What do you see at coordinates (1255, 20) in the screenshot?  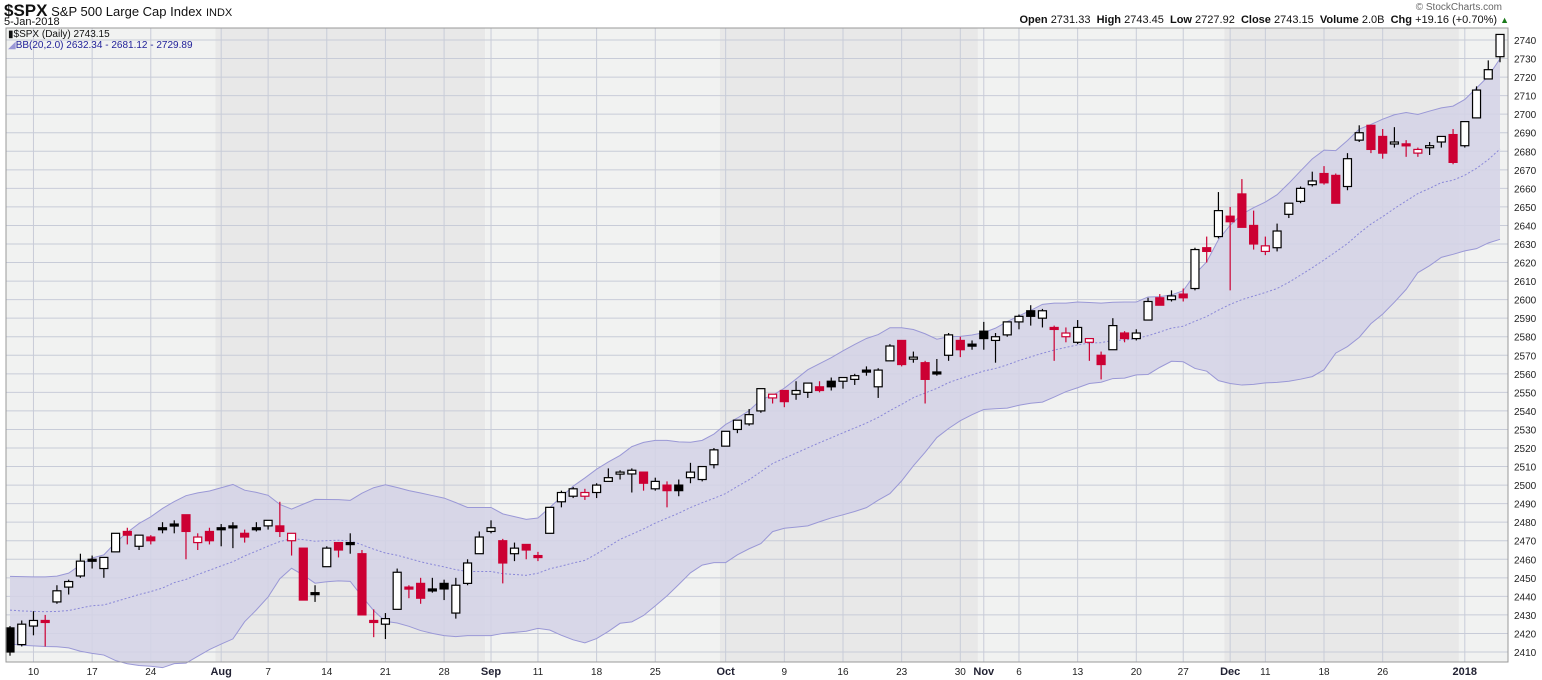 I see `close-label: Close` at bounding box center [1255, 20].